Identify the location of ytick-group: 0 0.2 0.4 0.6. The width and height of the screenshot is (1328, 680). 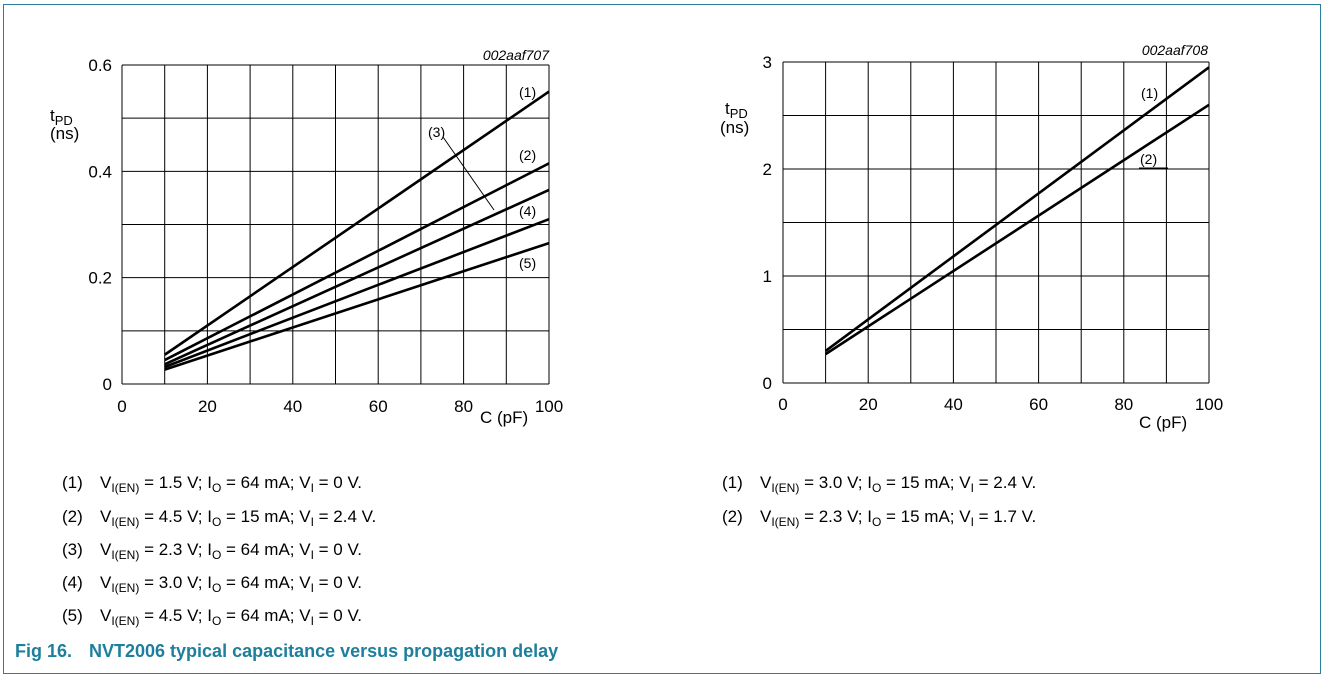
(100, 225).